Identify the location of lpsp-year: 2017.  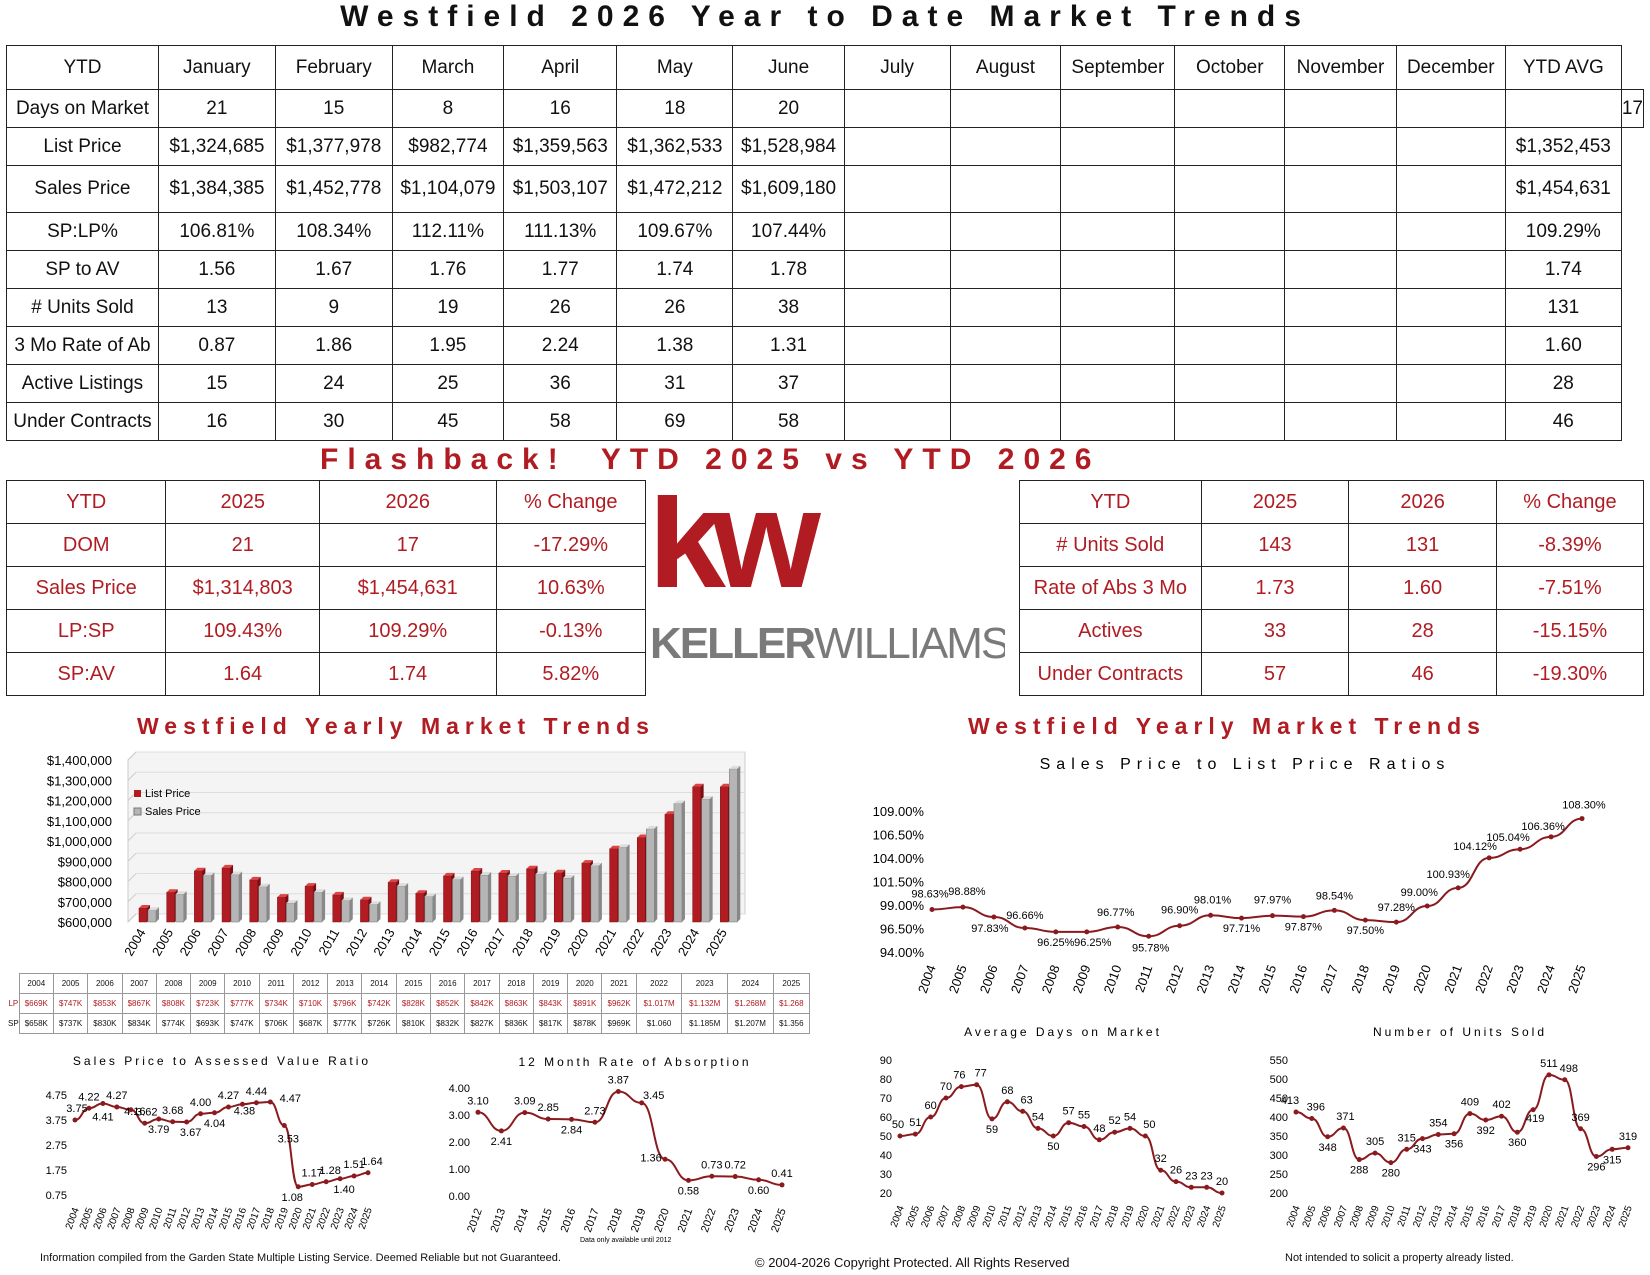
(482, 983).